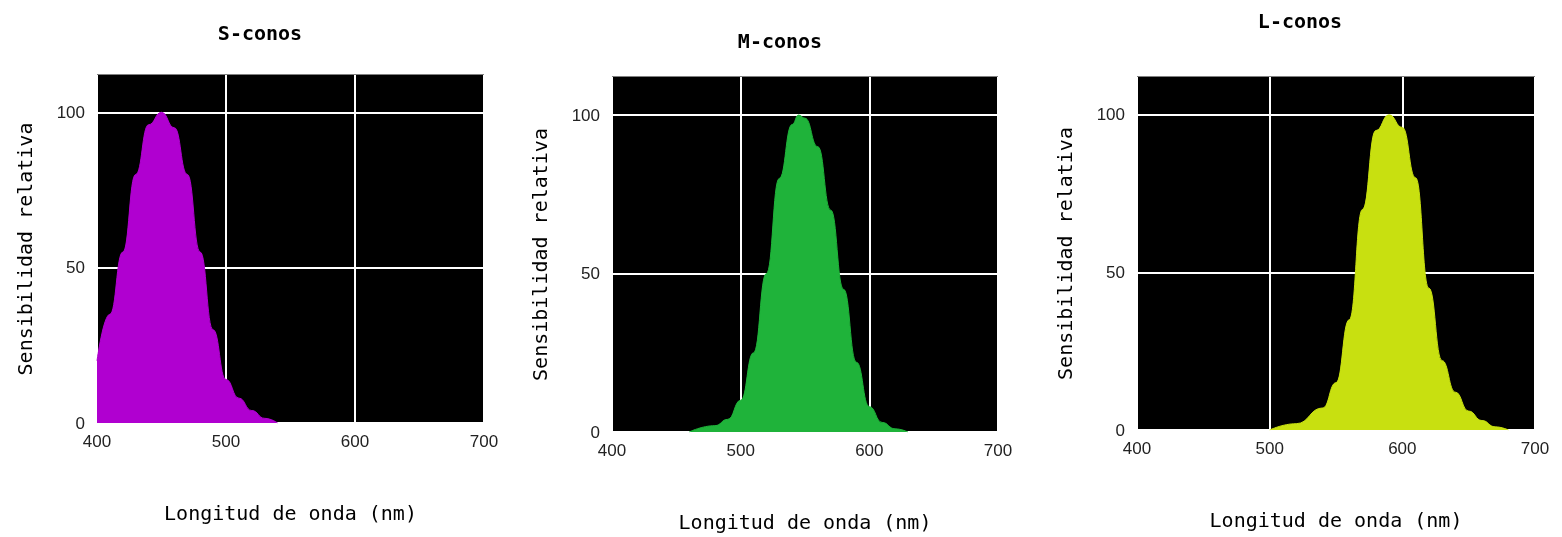 The width and height of the screenshot is (1562, 537). Describe the element at coordinates (780, 41) in the screenshot. I see `chart-title: M-conos` at that location.